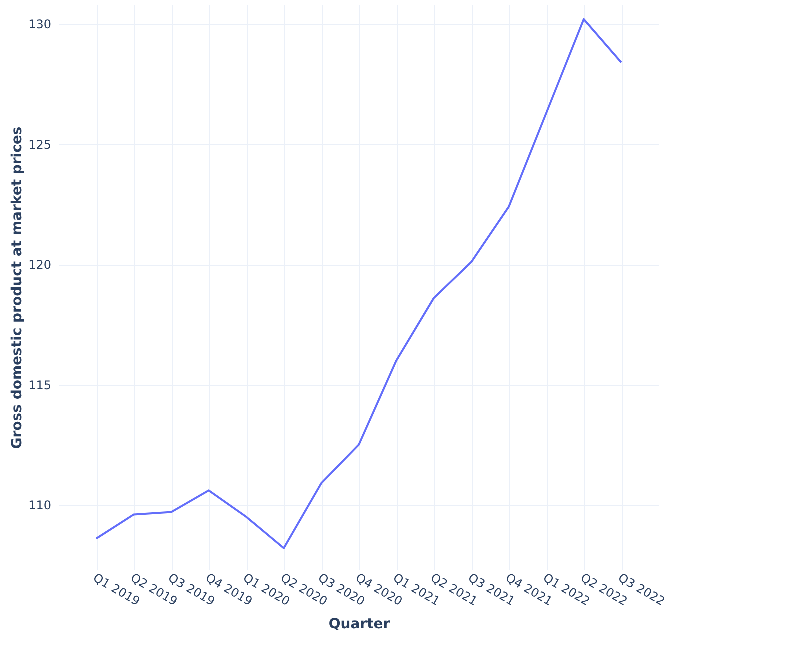  Describe the element at coordinates (18, 288) in the screenshot. I see `y-axis-title: Gross domestic product at market prices` at that location.